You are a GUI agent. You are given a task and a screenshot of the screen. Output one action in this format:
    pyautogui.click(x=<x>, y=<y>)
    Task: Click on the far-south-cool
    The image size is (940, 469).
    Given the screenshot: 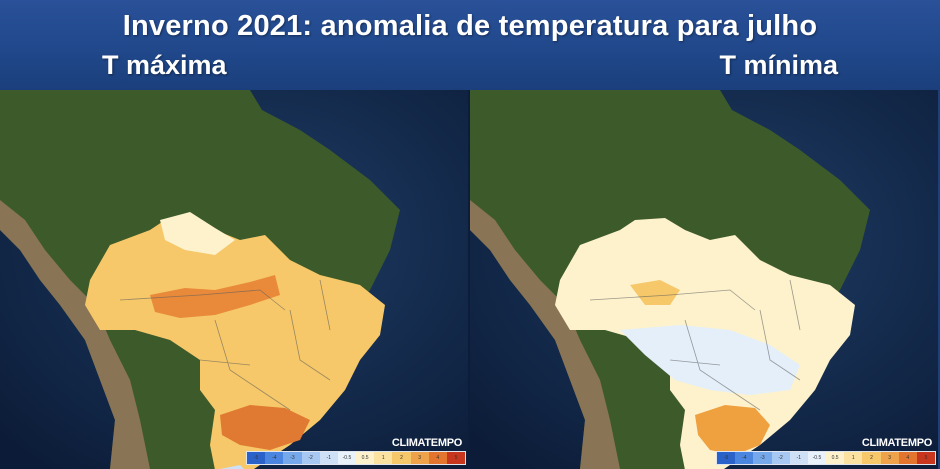 What is the action you would take?
    pyautogui.click(x=232, y=467)
    